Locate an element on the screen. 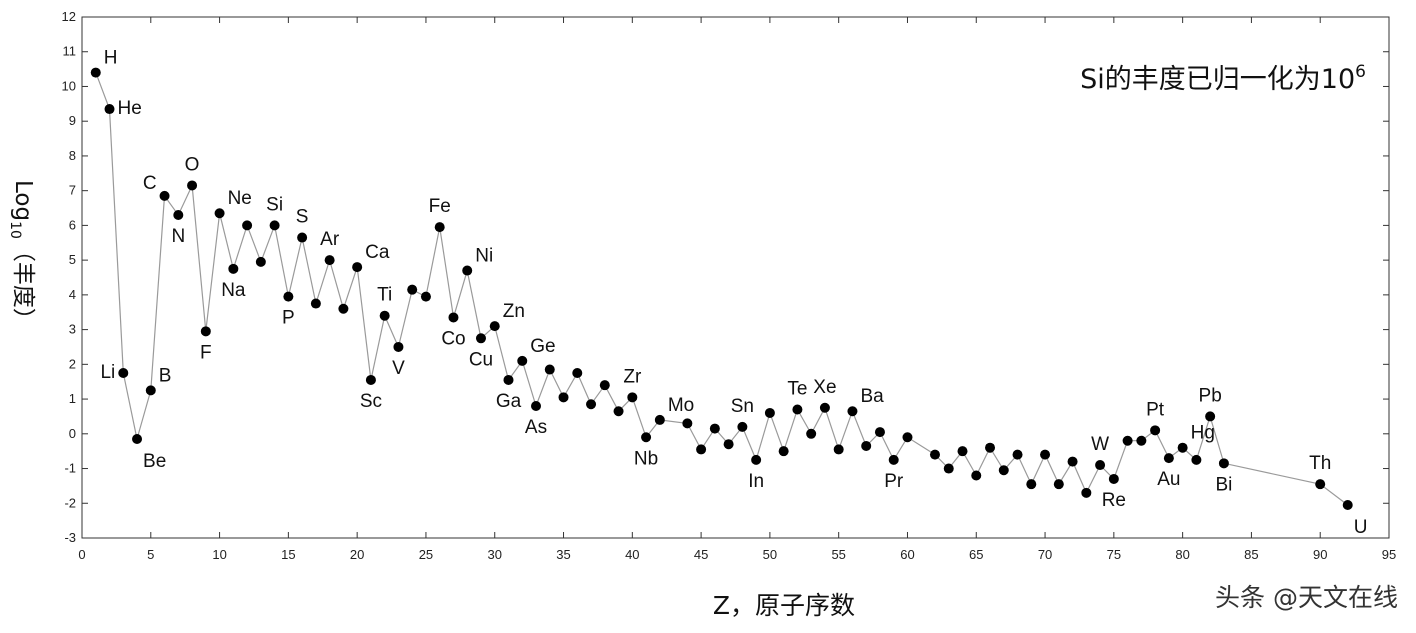  data-point-z4 is located at coordinates (137, 439).